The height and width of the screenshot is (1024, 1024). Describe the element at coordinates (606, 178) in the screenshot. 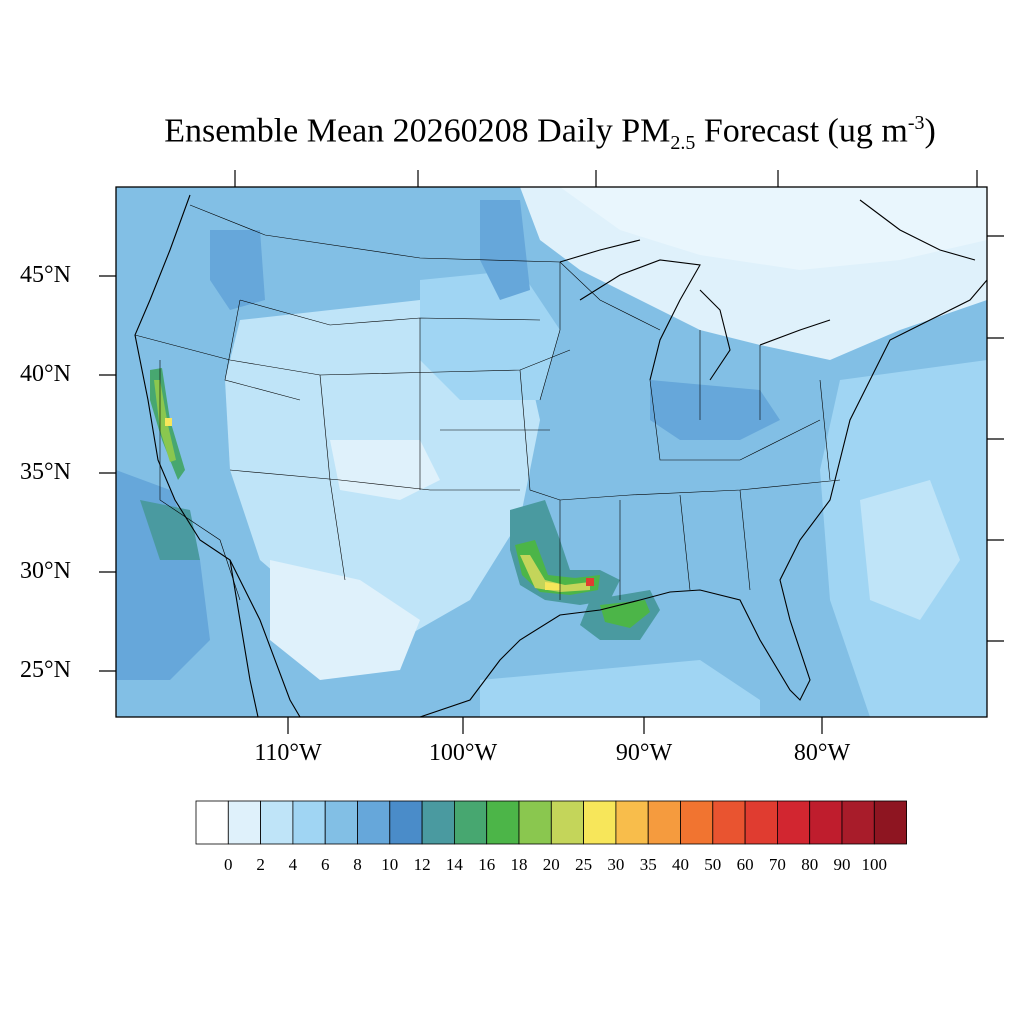

I see `top-axis-ticks` at that location.